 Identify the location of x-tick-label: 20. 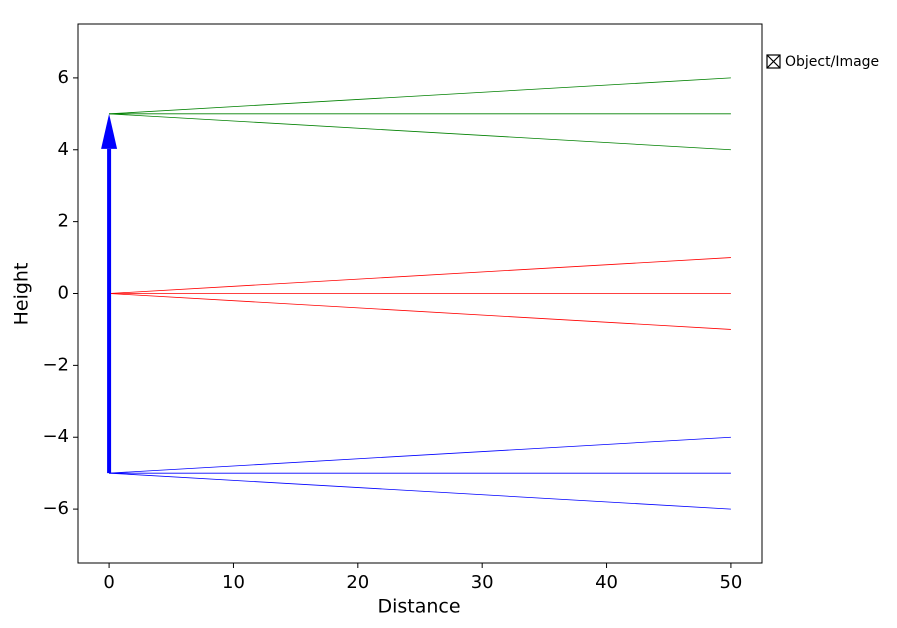
(357, 582).